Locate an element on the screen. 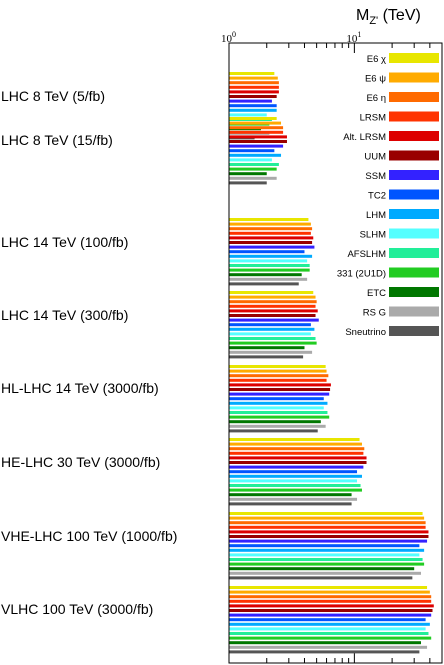 Image resolution: width=444 pixels, height=665 pixels. scenario-label: VLHC 100 TeV (3000/fb) is located at coordinates (77, 609).